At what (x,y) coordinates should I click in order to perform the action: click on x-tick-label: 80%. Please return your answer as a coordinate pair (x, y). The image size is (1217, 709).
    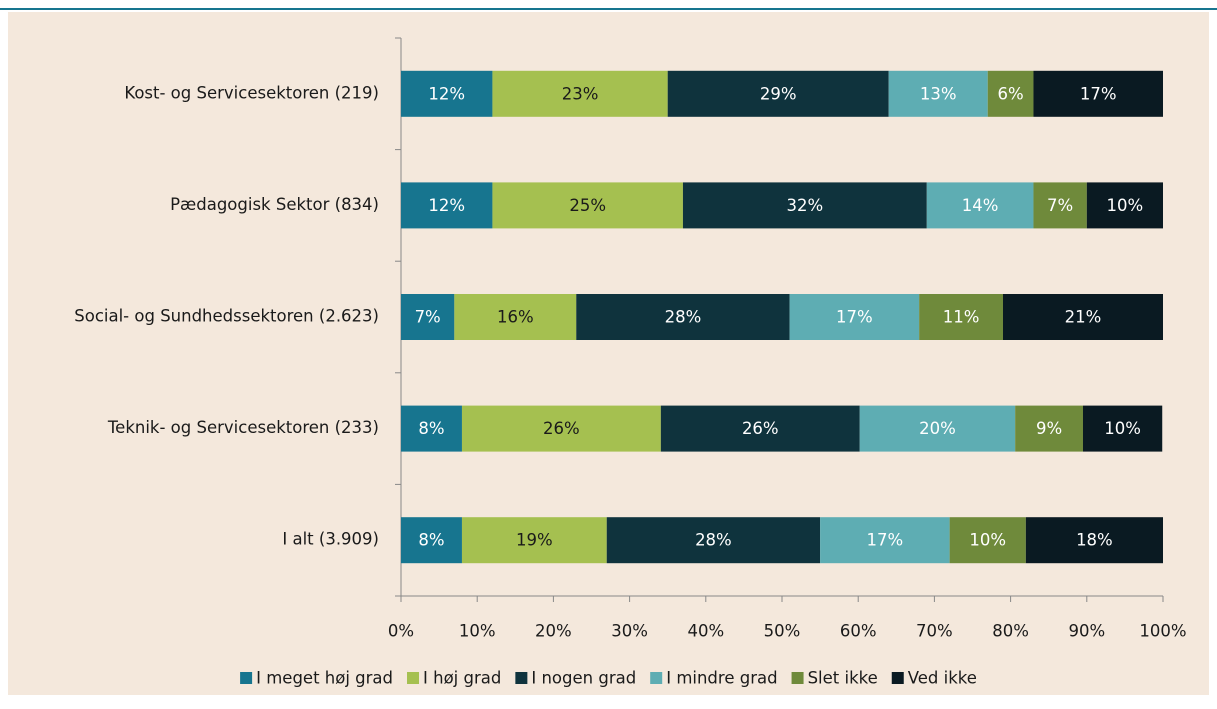
    Looking at the image, I should click on (1010, 631).